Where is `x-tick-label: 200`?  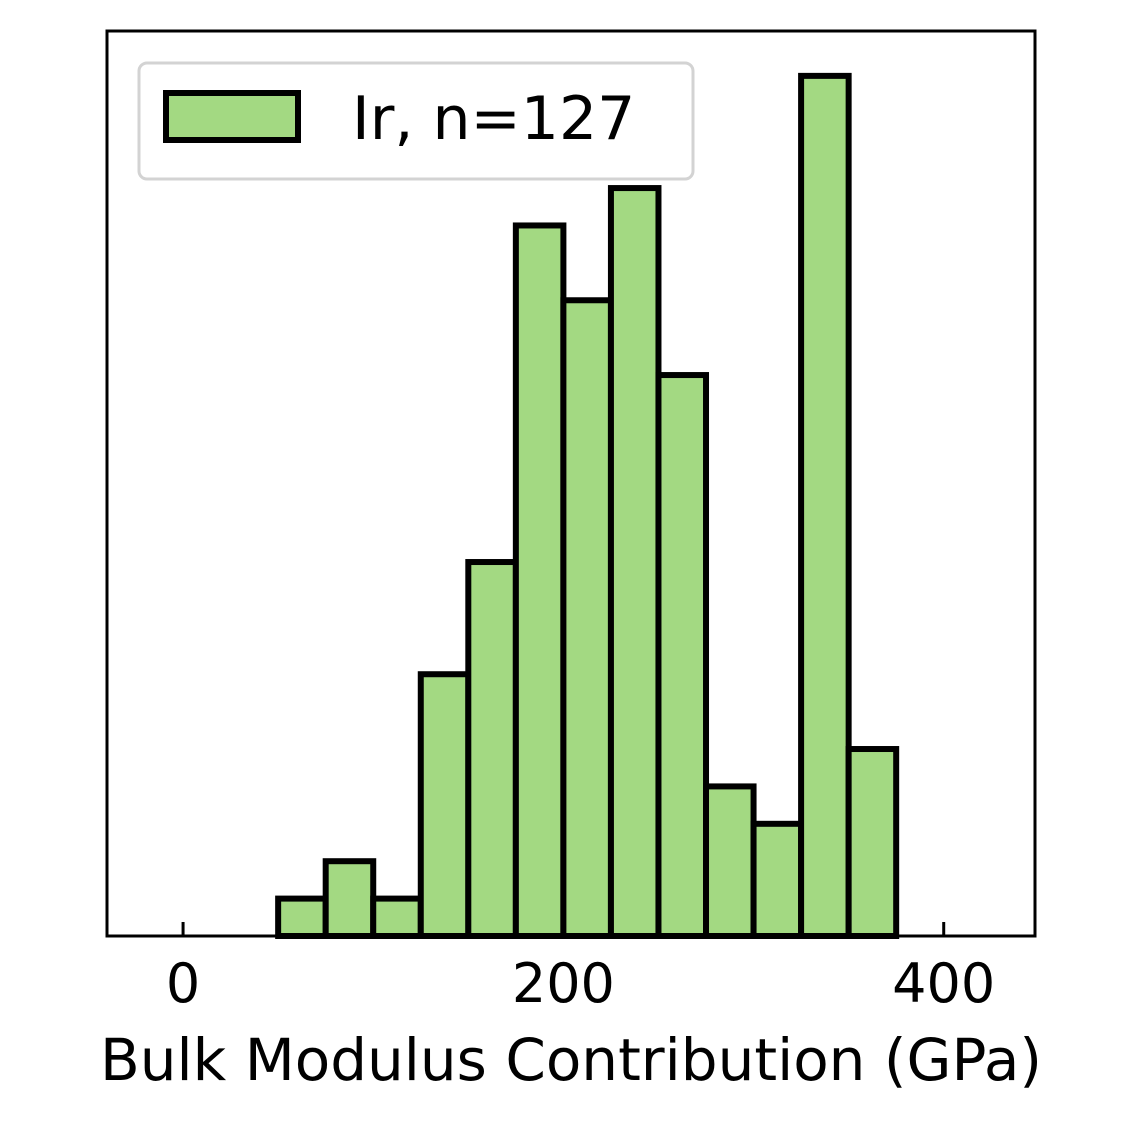
x-tick-label: 200 is located at coordinates (563, 983).